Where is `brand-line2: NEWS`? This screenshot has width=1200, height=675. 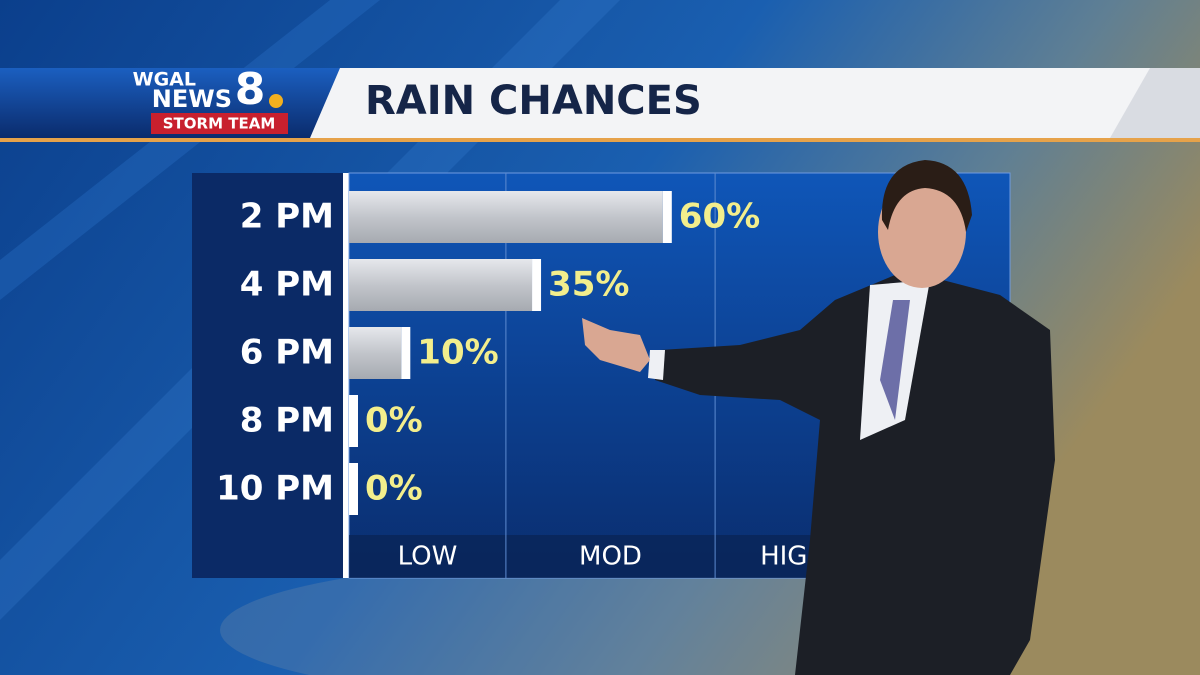
brand-line2: NEWS is located at coordinates (192, 99).